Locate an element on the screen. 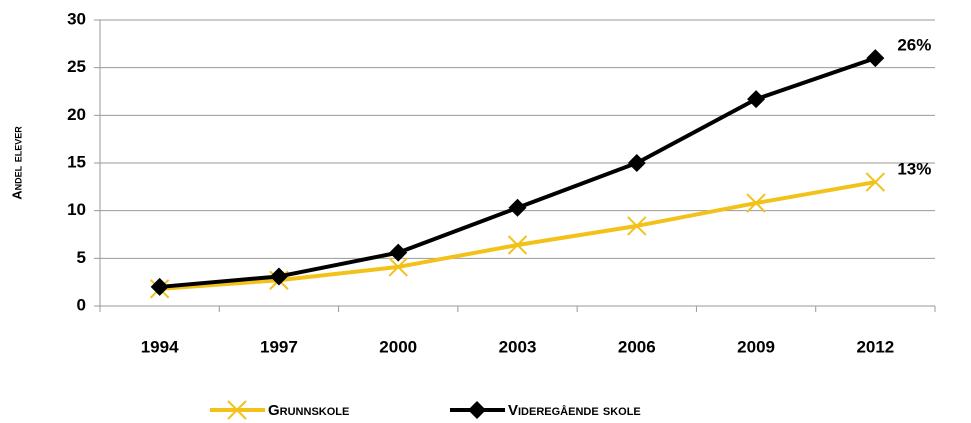  y-tick-label: 25 is located at coordinates (76, 66).